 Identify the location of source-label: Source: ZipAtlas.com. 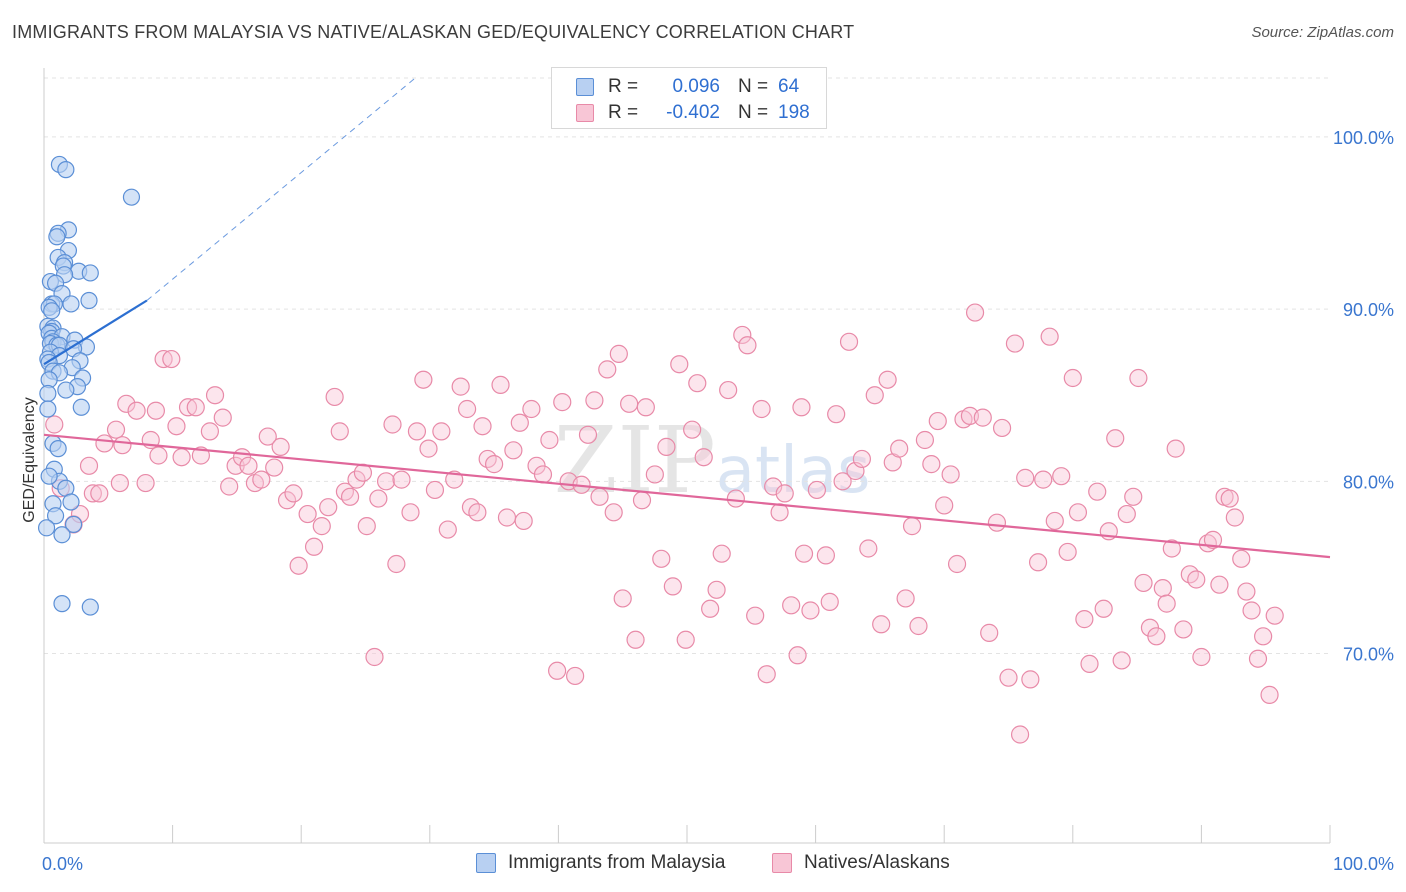
(1322, 32).